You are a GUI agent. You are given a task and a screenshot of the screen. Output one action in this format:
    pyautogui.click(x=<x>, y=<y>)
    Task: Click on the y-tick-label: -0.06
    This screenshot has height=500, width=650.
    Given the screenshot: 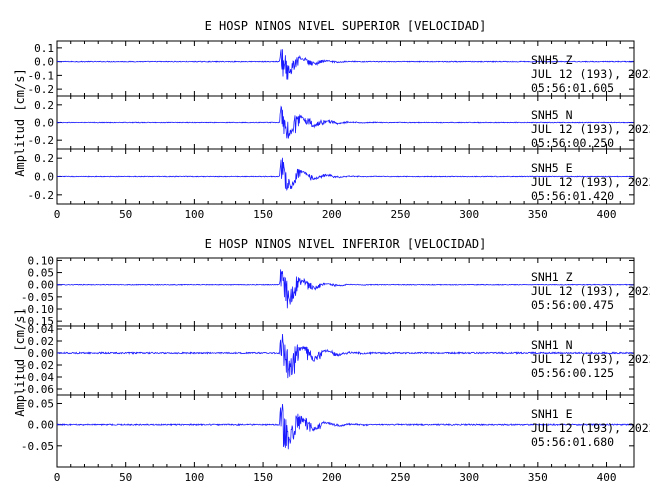 What is the action you would take?
    pyautogui.click(x=37, y=389)
    